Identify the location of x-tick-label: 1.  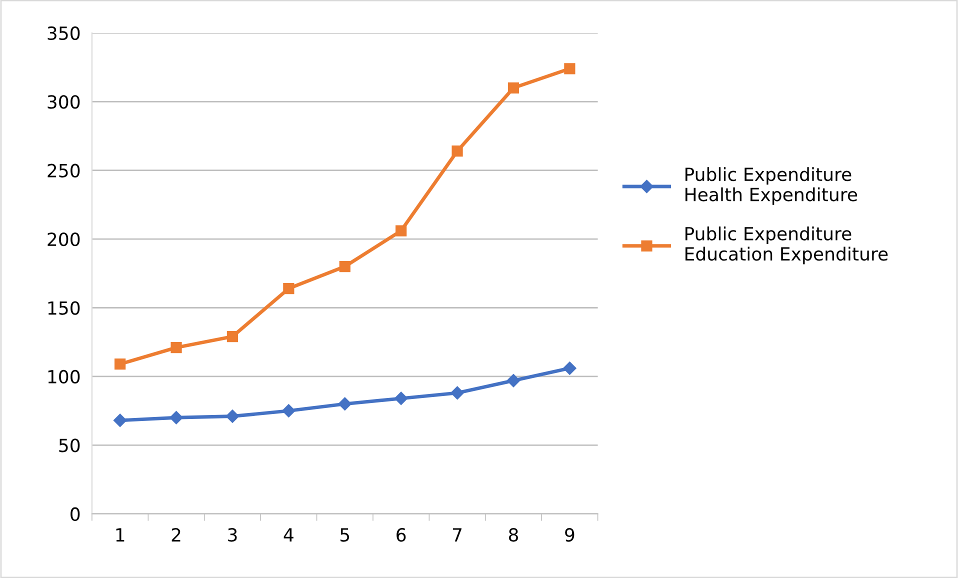
(120, 535).